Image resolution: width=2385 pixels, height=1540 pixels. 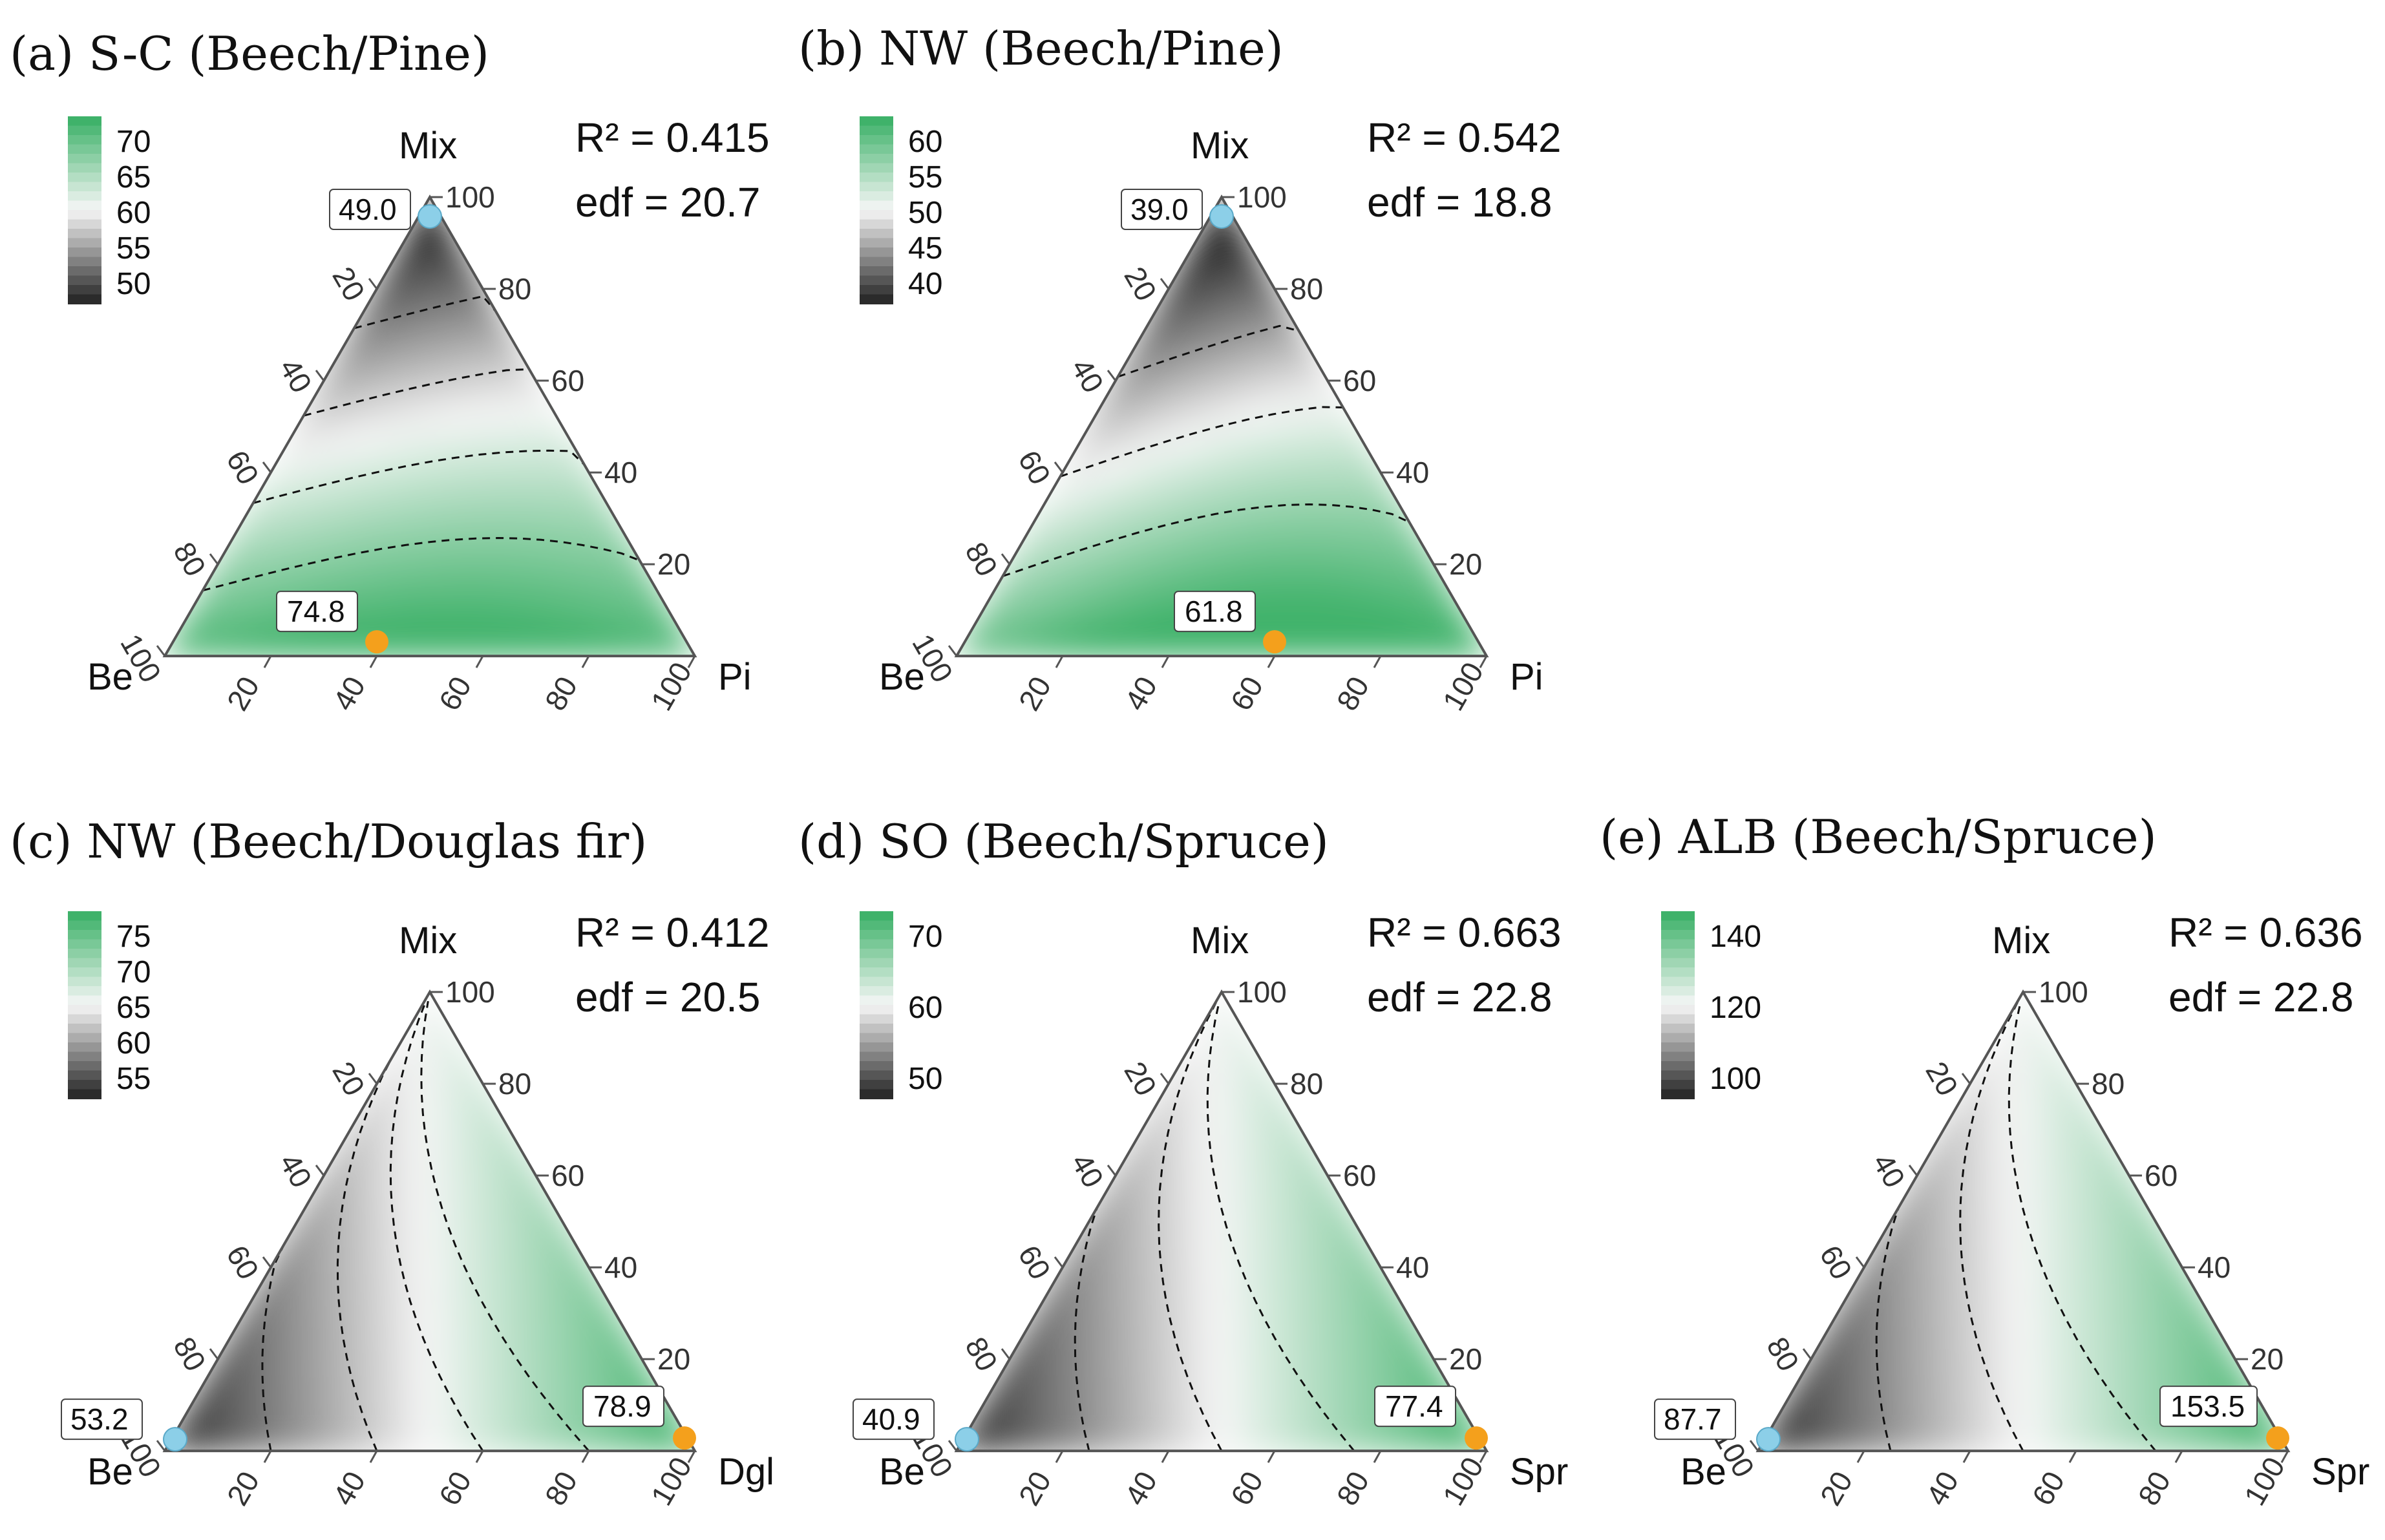 What do you see at coordinates (1539, 1472) in the screenshot?
I see `corner-label-right: Spr` at bounding box center [1539, 1472].